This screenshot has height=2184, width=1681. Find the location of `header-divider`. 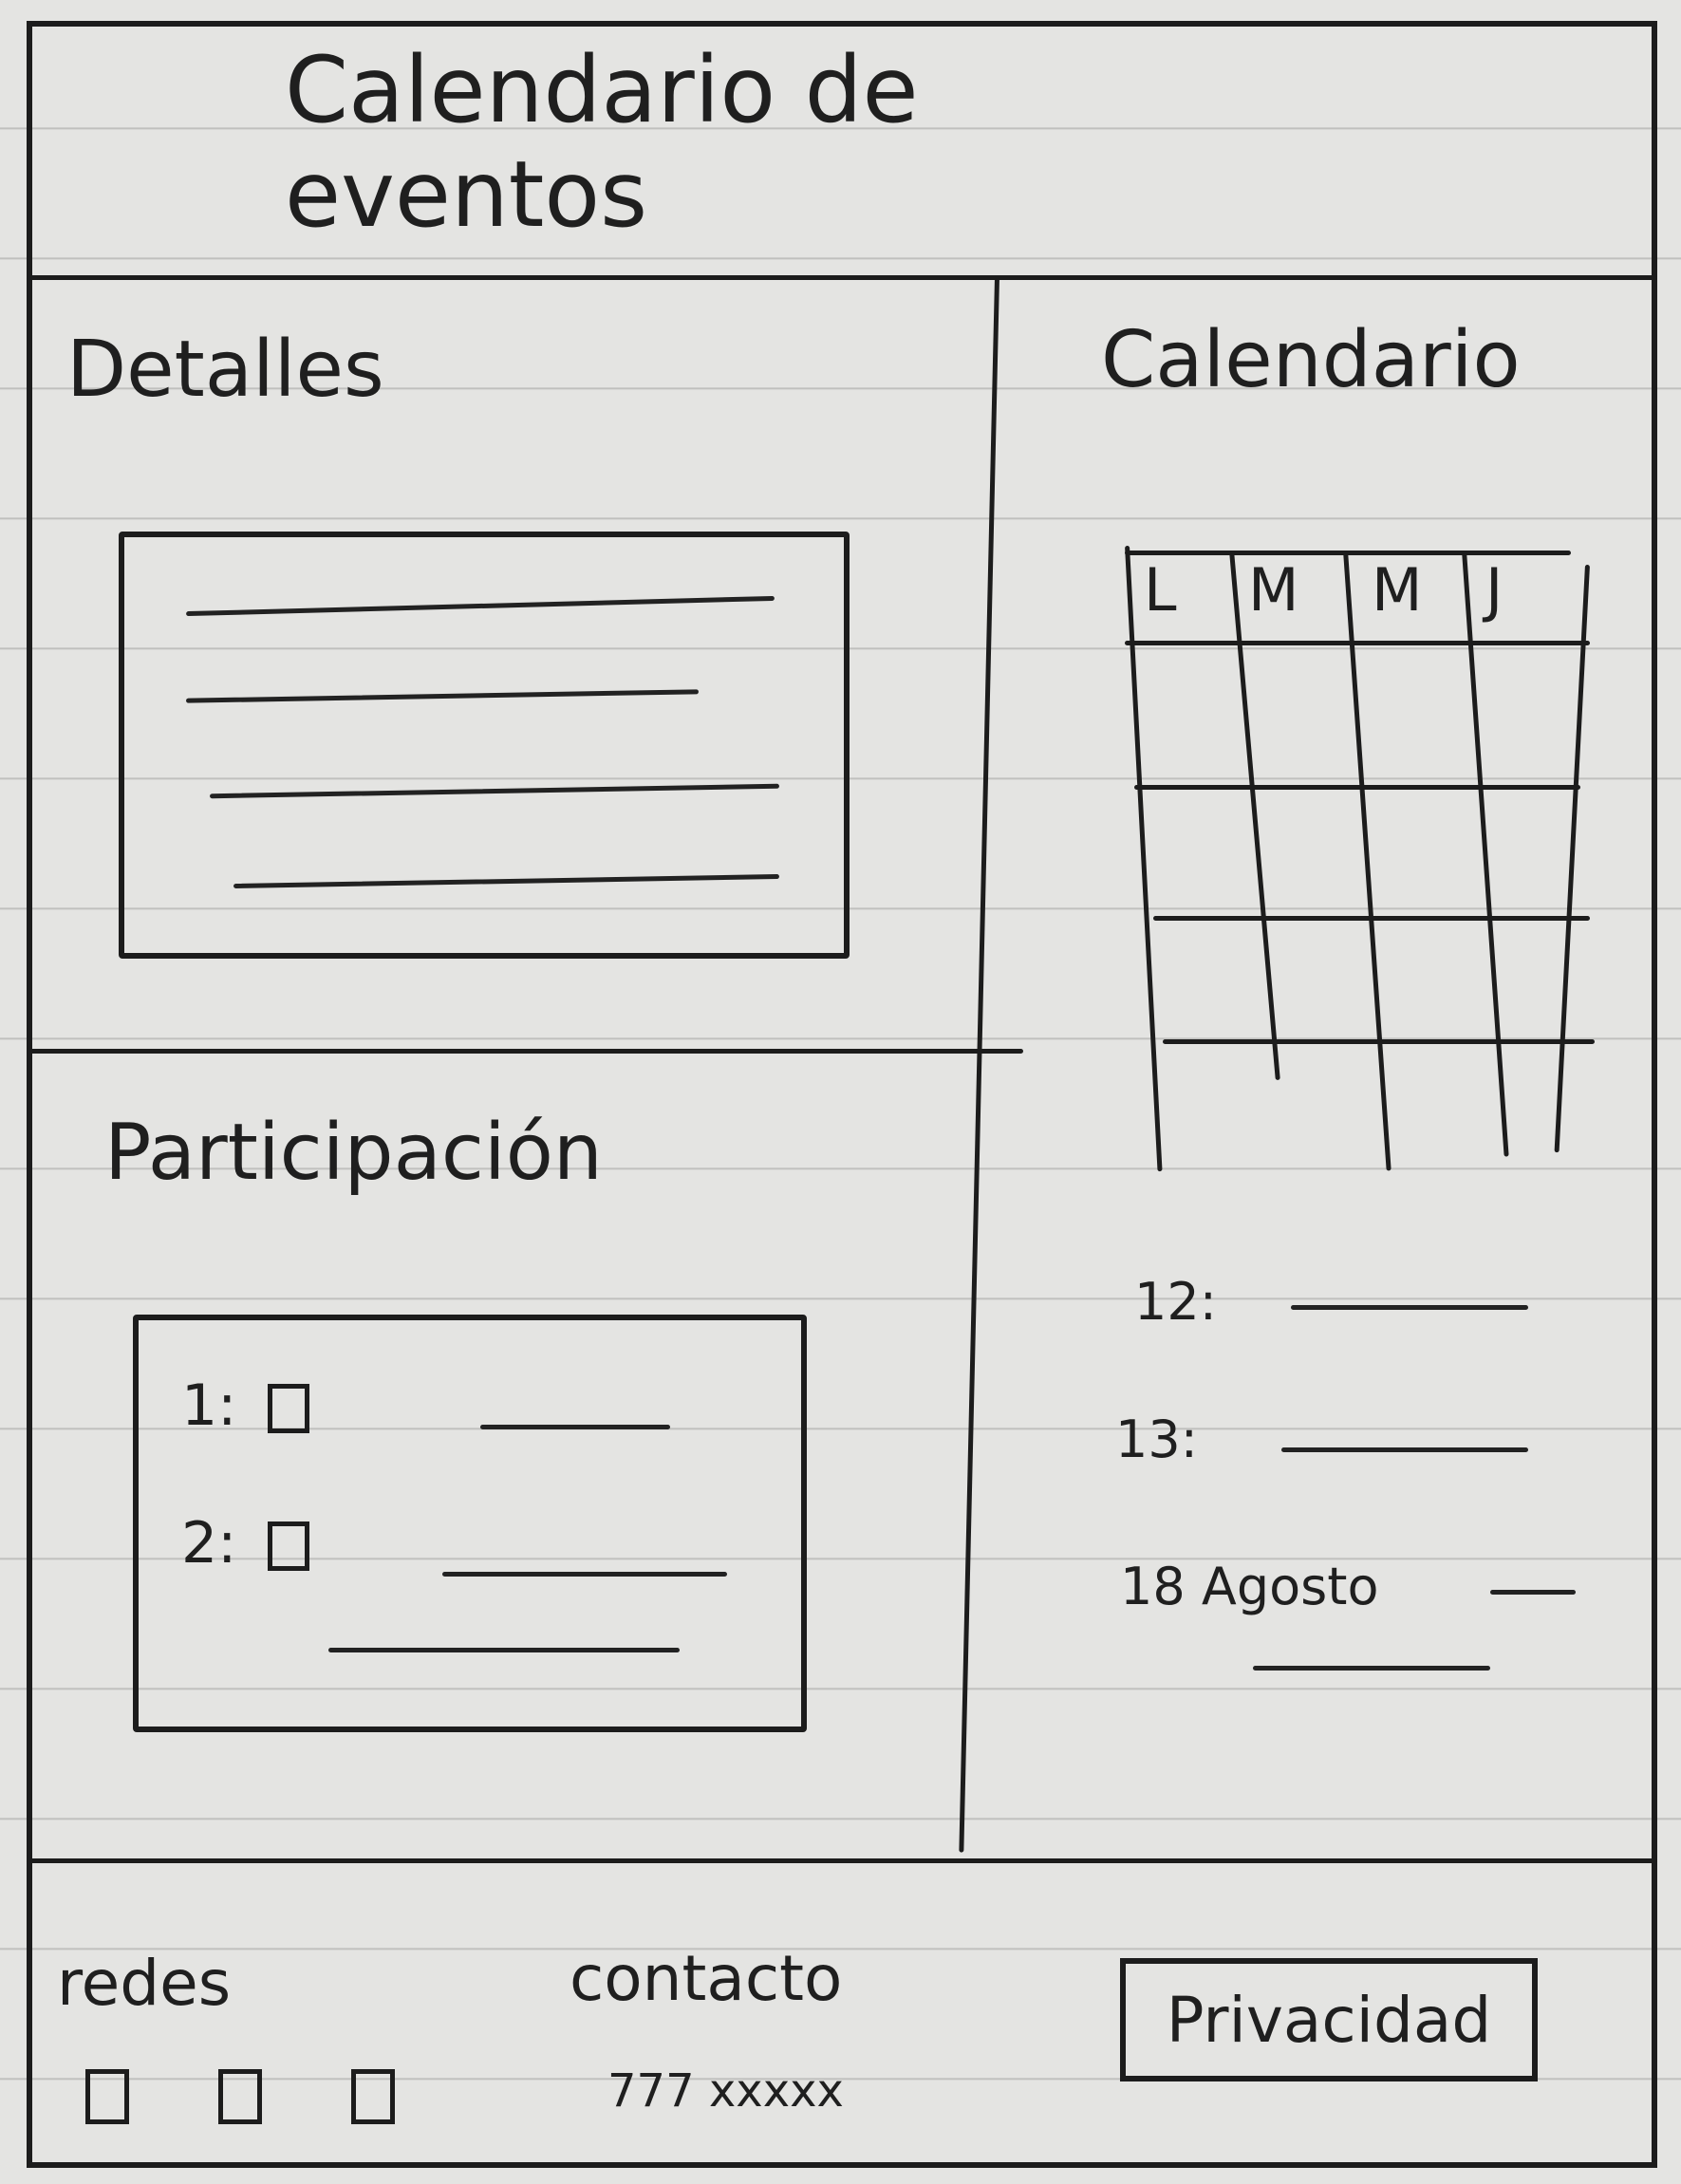

header-divider is located at coordinates (842, 277).